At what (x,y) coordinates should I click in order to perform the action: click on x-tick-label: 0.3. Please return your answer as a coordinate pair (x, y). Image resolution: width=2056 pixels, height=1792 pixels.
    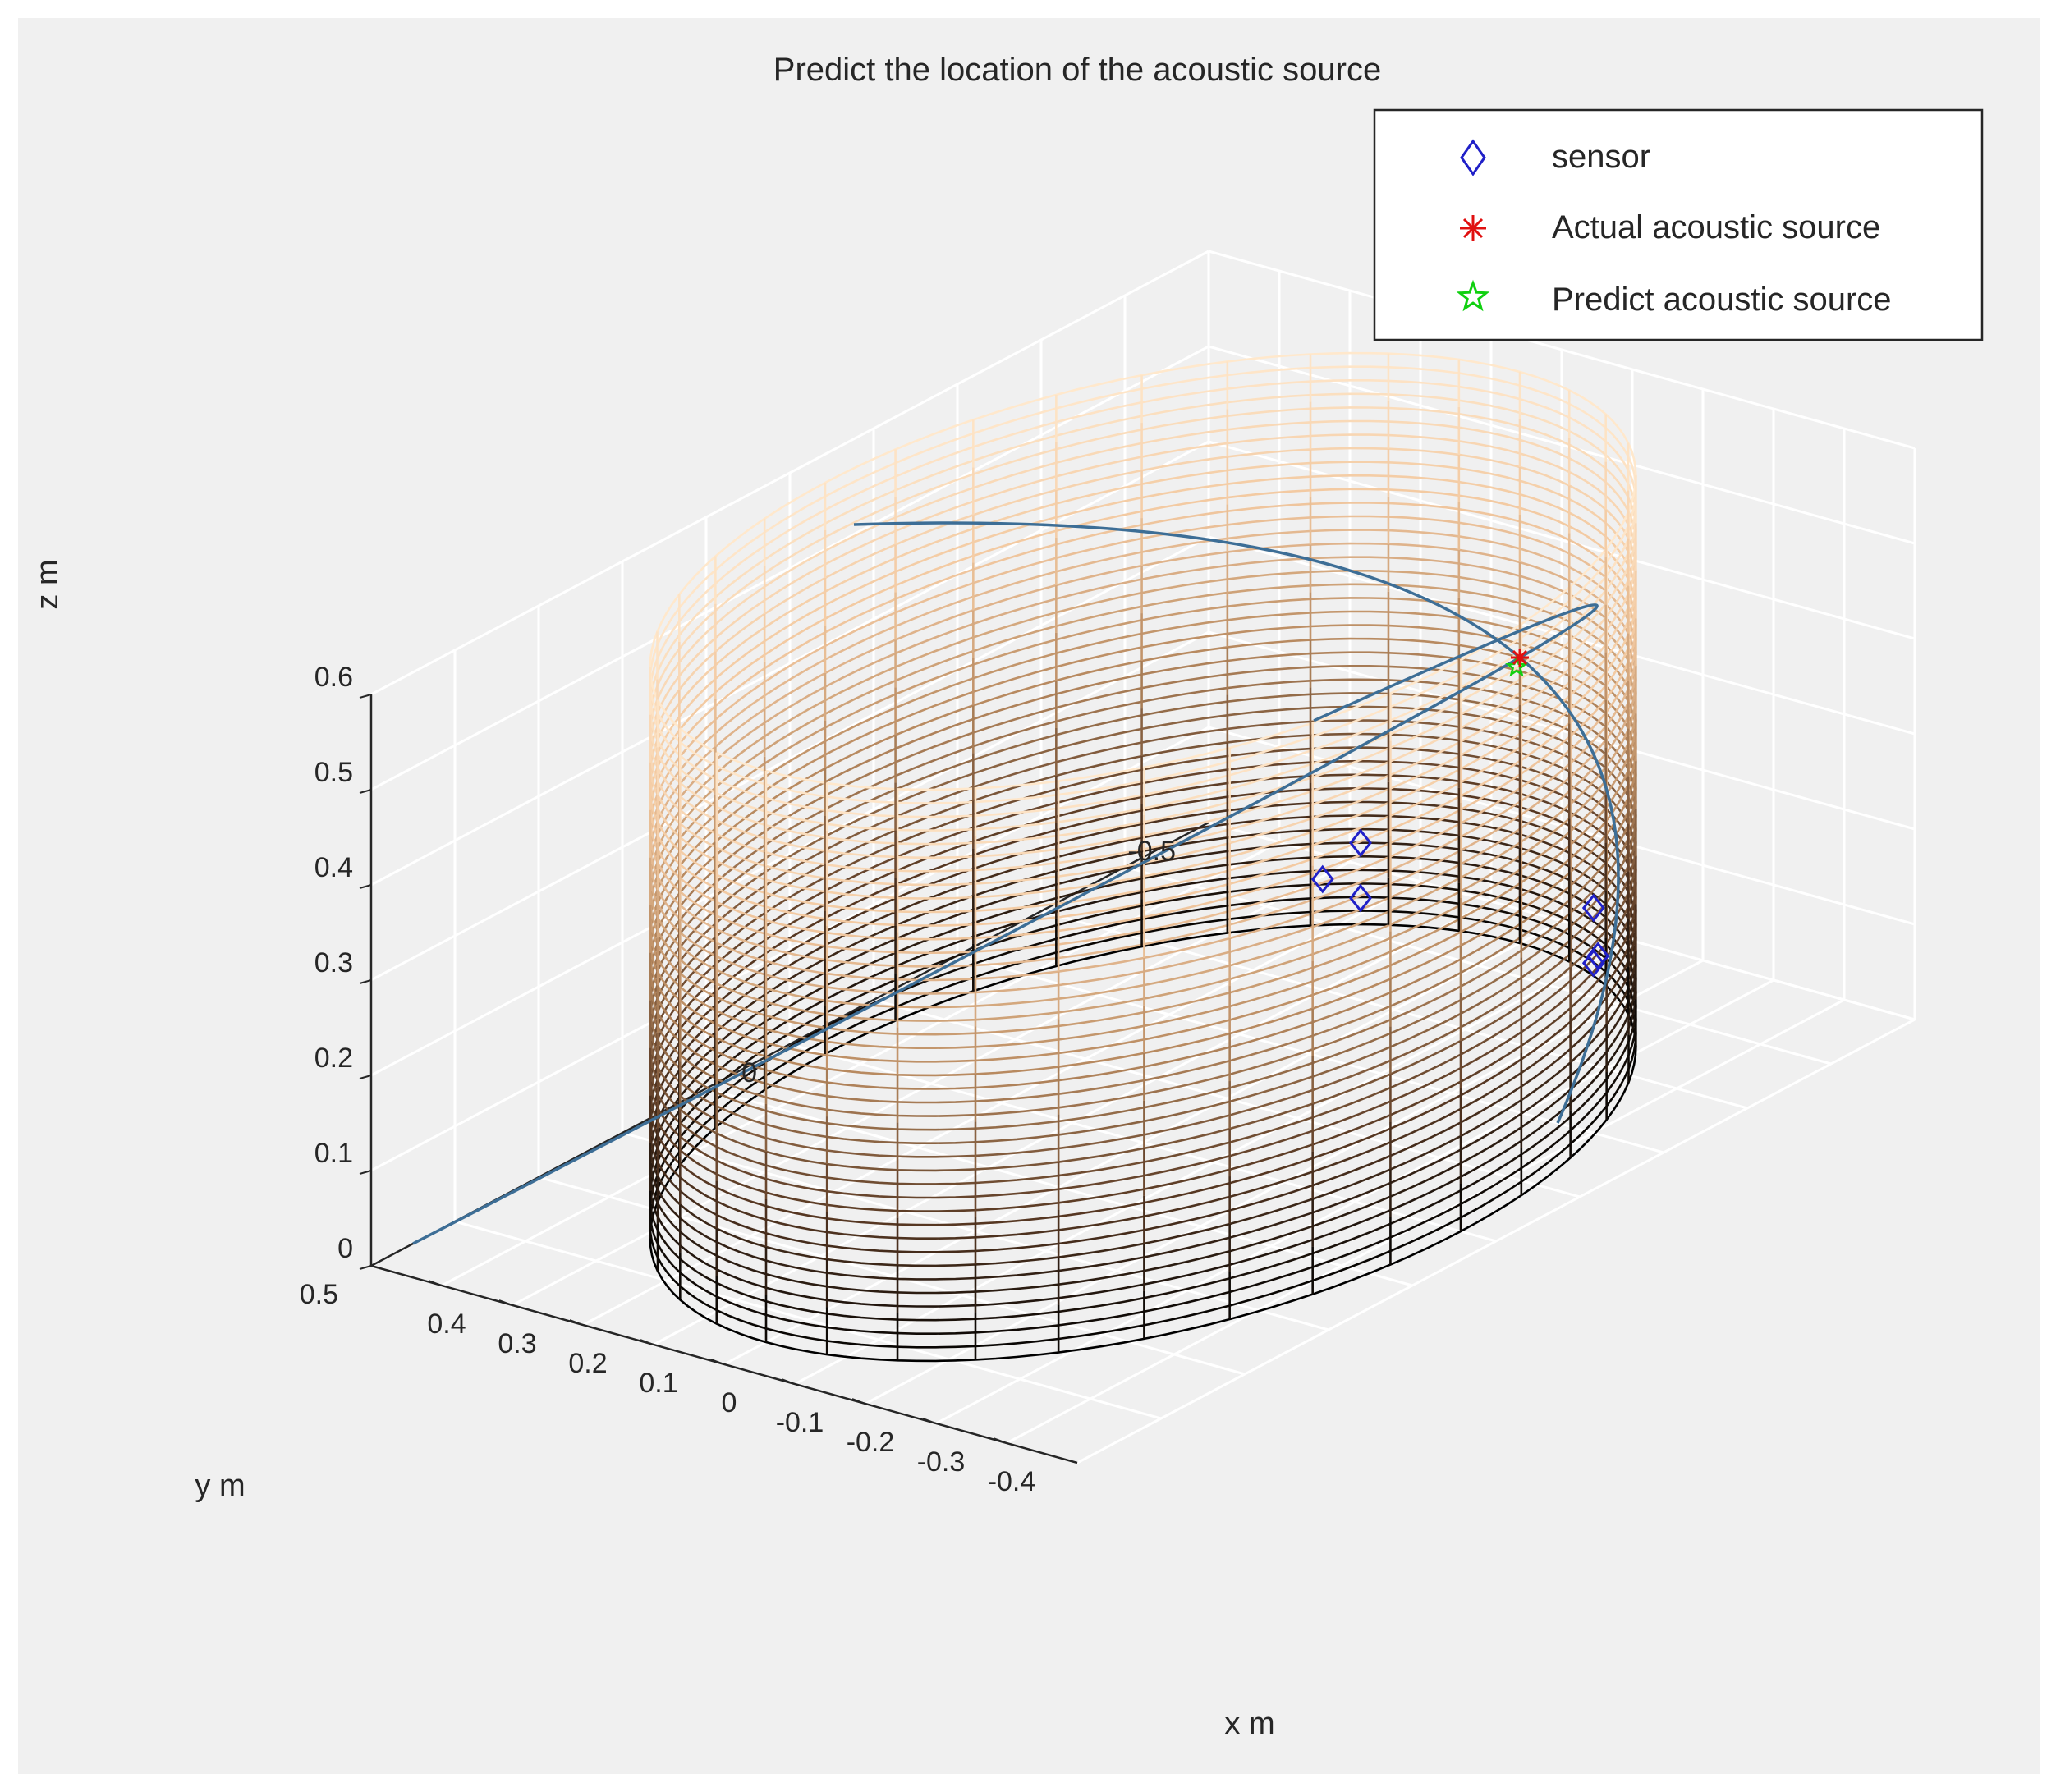
    Looking at the image, I should click on (517, 1343).